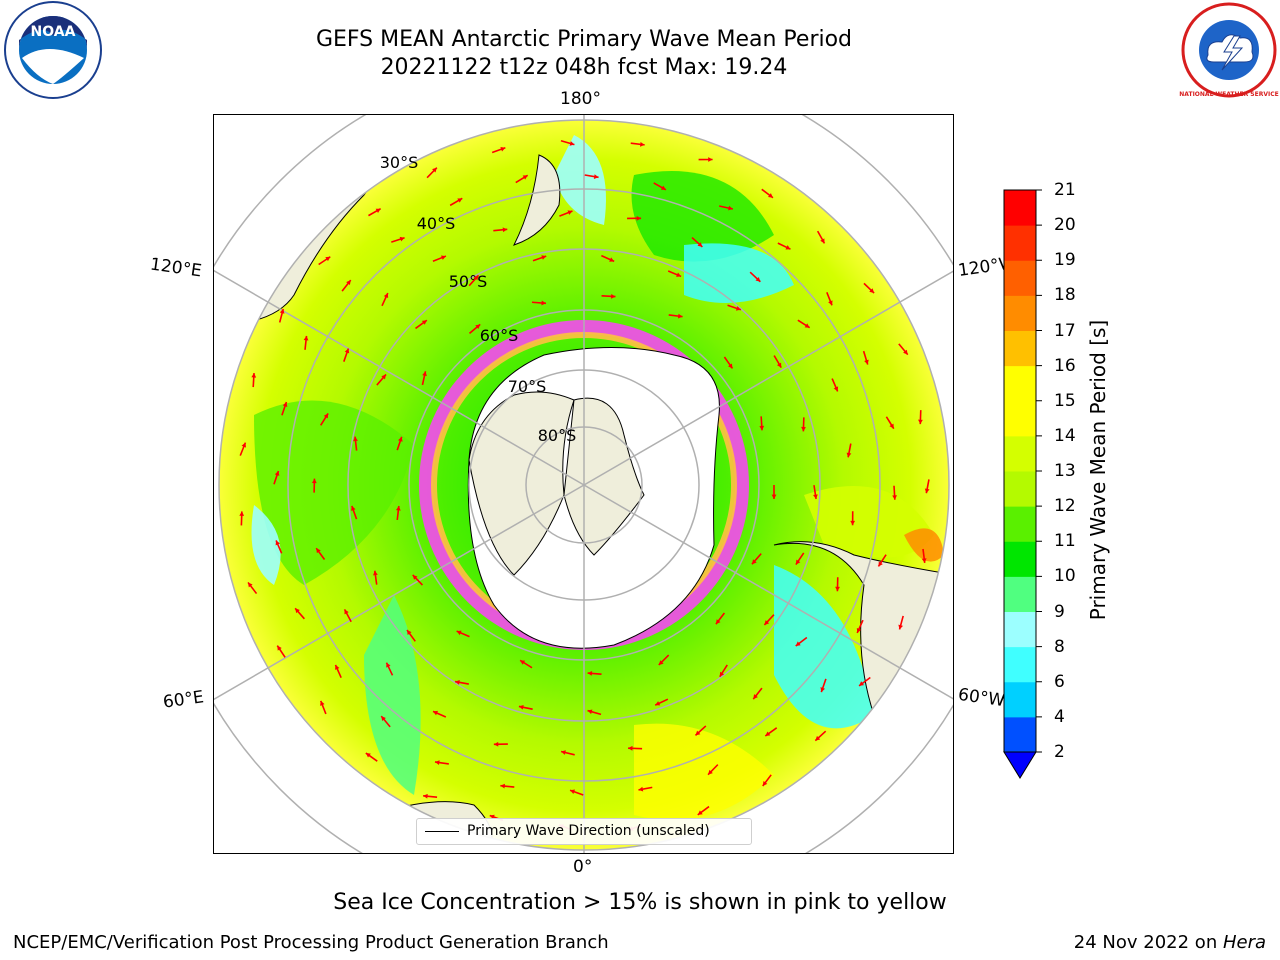 This screenshot has width=1280, height=960. I want to click on colorbar-extend-min, so click(1020, 765).